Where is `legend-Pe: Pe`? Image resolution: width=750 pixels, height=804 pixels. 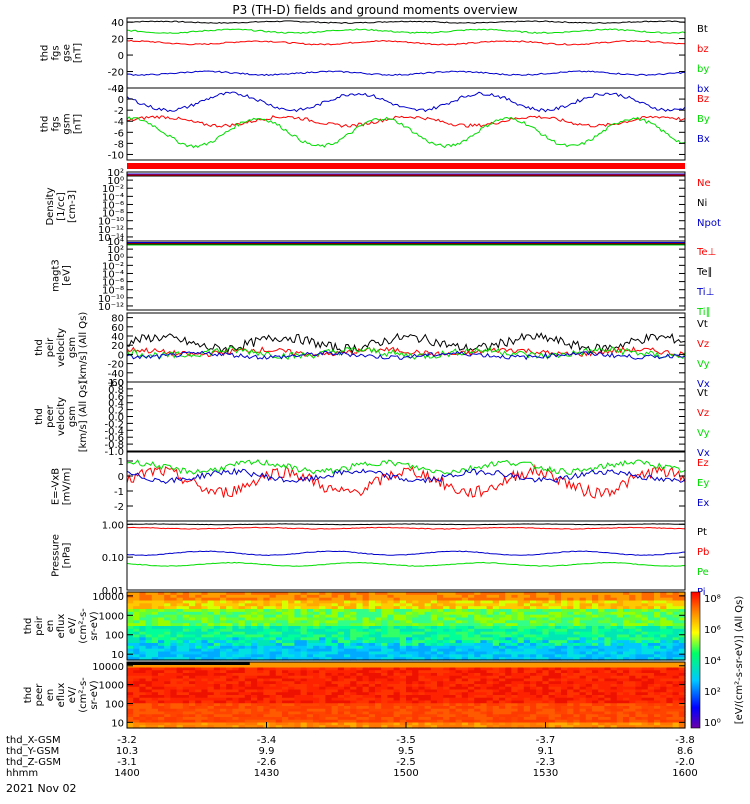
legend-Pe: Pe is located at coordinates (703, 572).